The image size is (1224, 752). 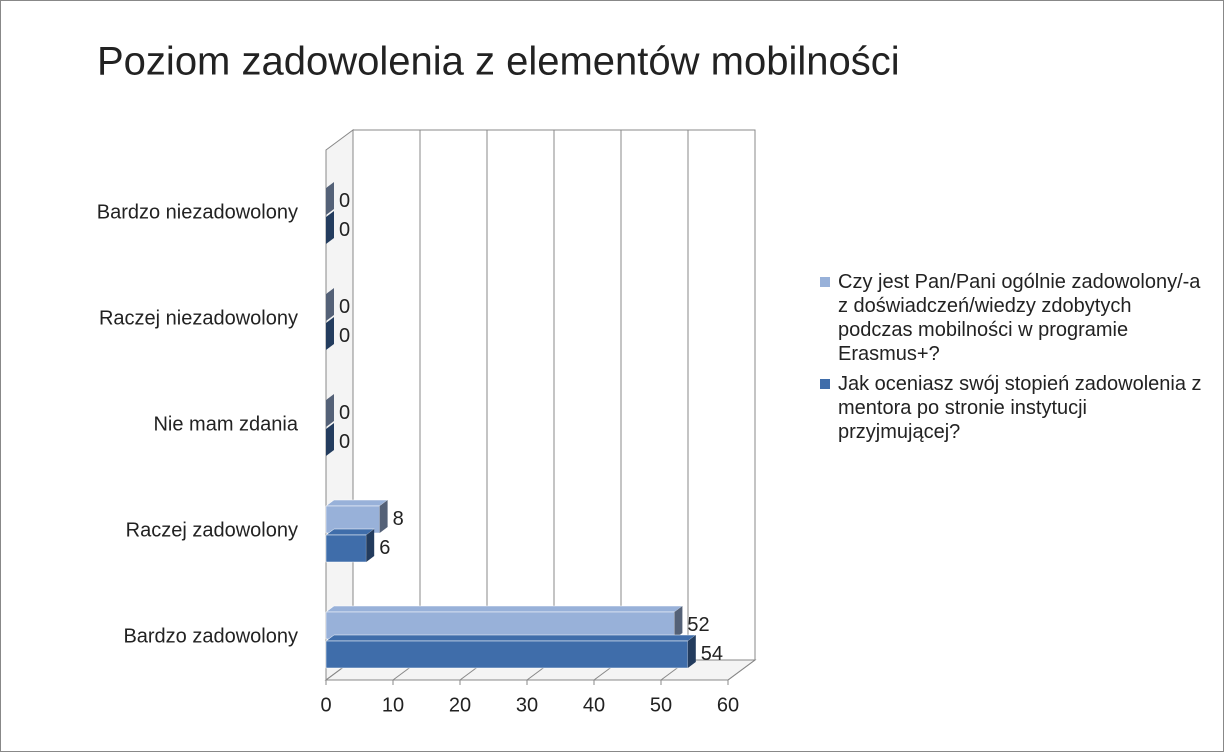 What do you see at coordinates (460, 705) in the screenshot?
I see `x-tick-label: 20` at bounding box center [460, 705].